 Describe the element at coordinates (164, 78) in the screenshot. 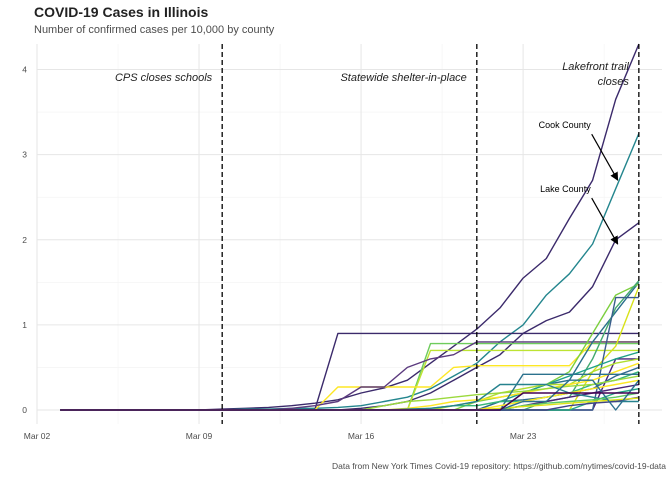

I see `event-label: CPS closes schools` at that location.